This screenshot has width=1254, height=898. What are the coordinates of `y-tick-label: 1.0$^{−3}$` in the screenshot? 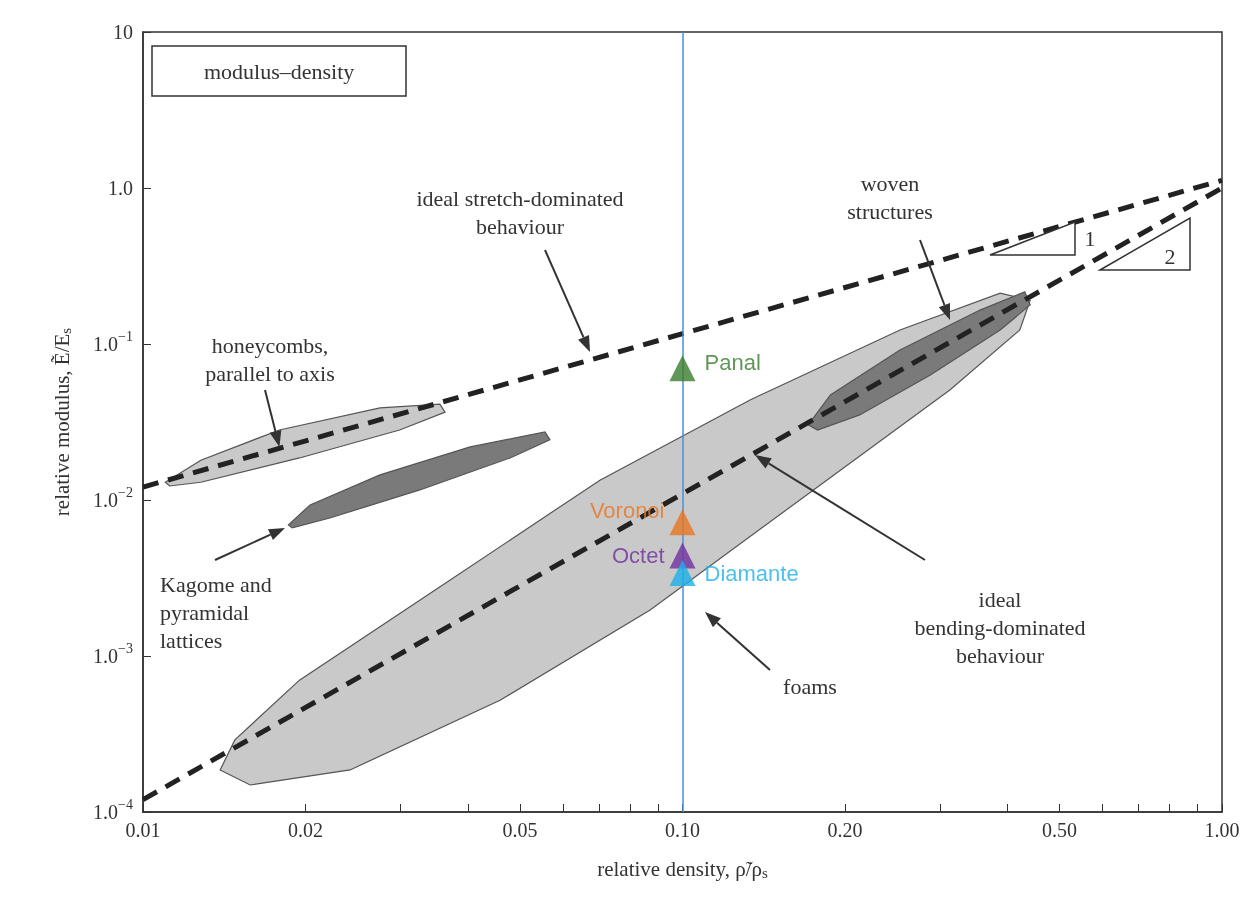 It's located at (113, 654).